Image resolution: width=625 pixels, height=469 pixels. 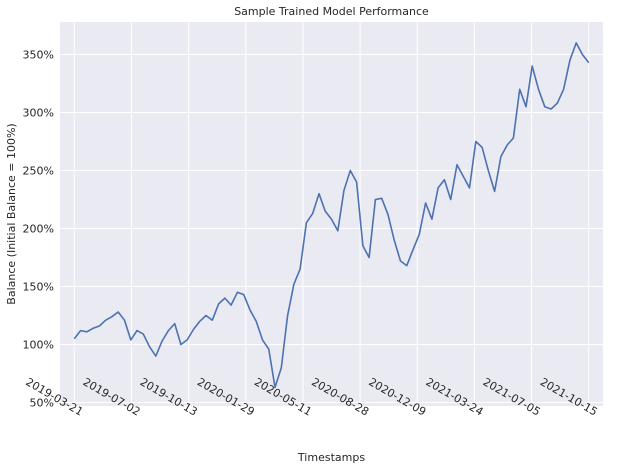 What do you see at coordinates (331, 457) in the screenshot?
I see `x-axis-title: Timestamps` at bounding box center [331, 457].